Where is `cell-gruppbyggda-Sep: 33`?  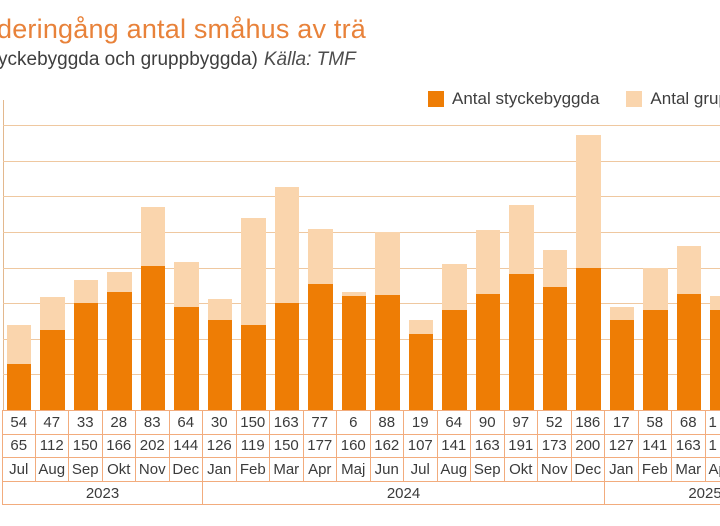
cell-gruppbyggda-Sep: 33 is located at coordinates (86, 422).